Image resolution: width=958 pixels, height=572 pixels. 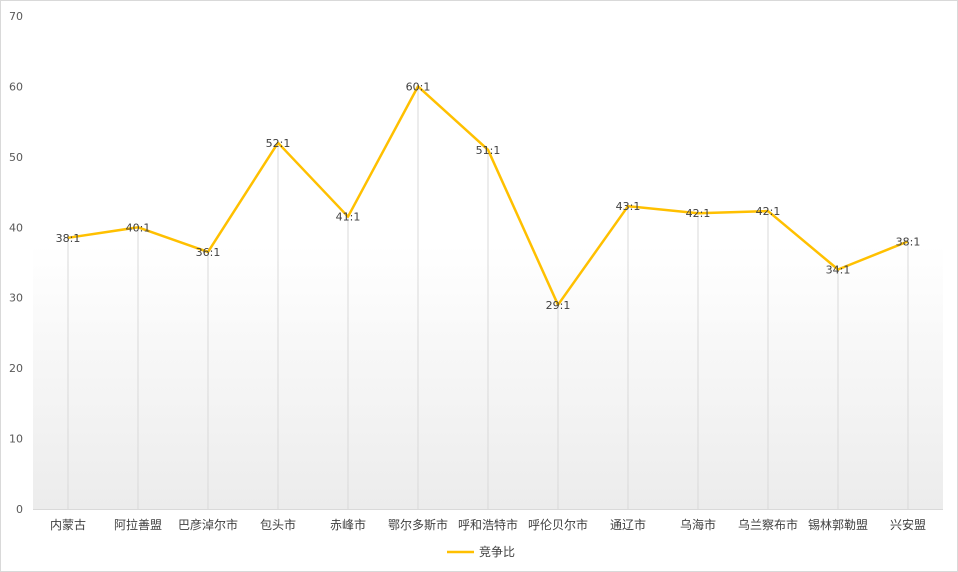 What do you see at coordinates (16, 298) in the screenshot?
I see `y-tick-label: 30` at bounding box center [16, 298].